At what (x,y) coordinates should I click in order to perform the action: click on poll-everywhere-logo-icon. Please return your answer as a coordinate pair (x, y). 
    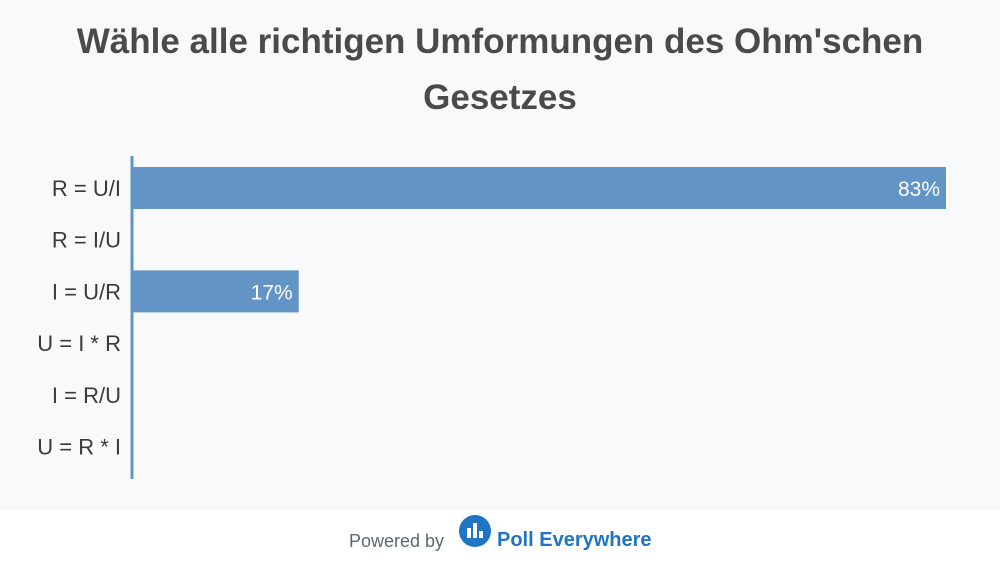
    Looking at the image, I should click on (475, 531).